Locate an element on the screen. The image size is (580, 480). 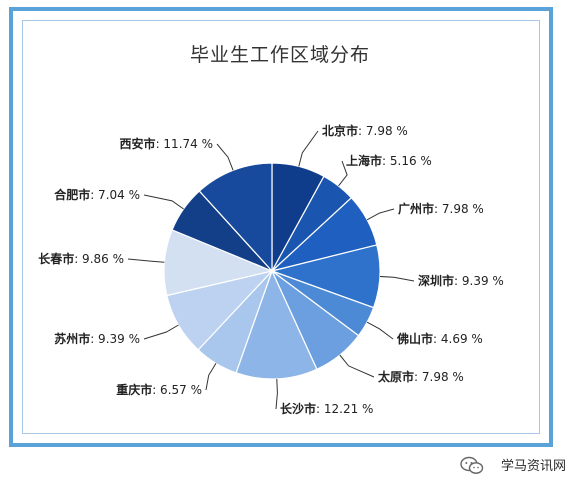
slice-label-name: 太原市 is located at coordinates (396, 376).